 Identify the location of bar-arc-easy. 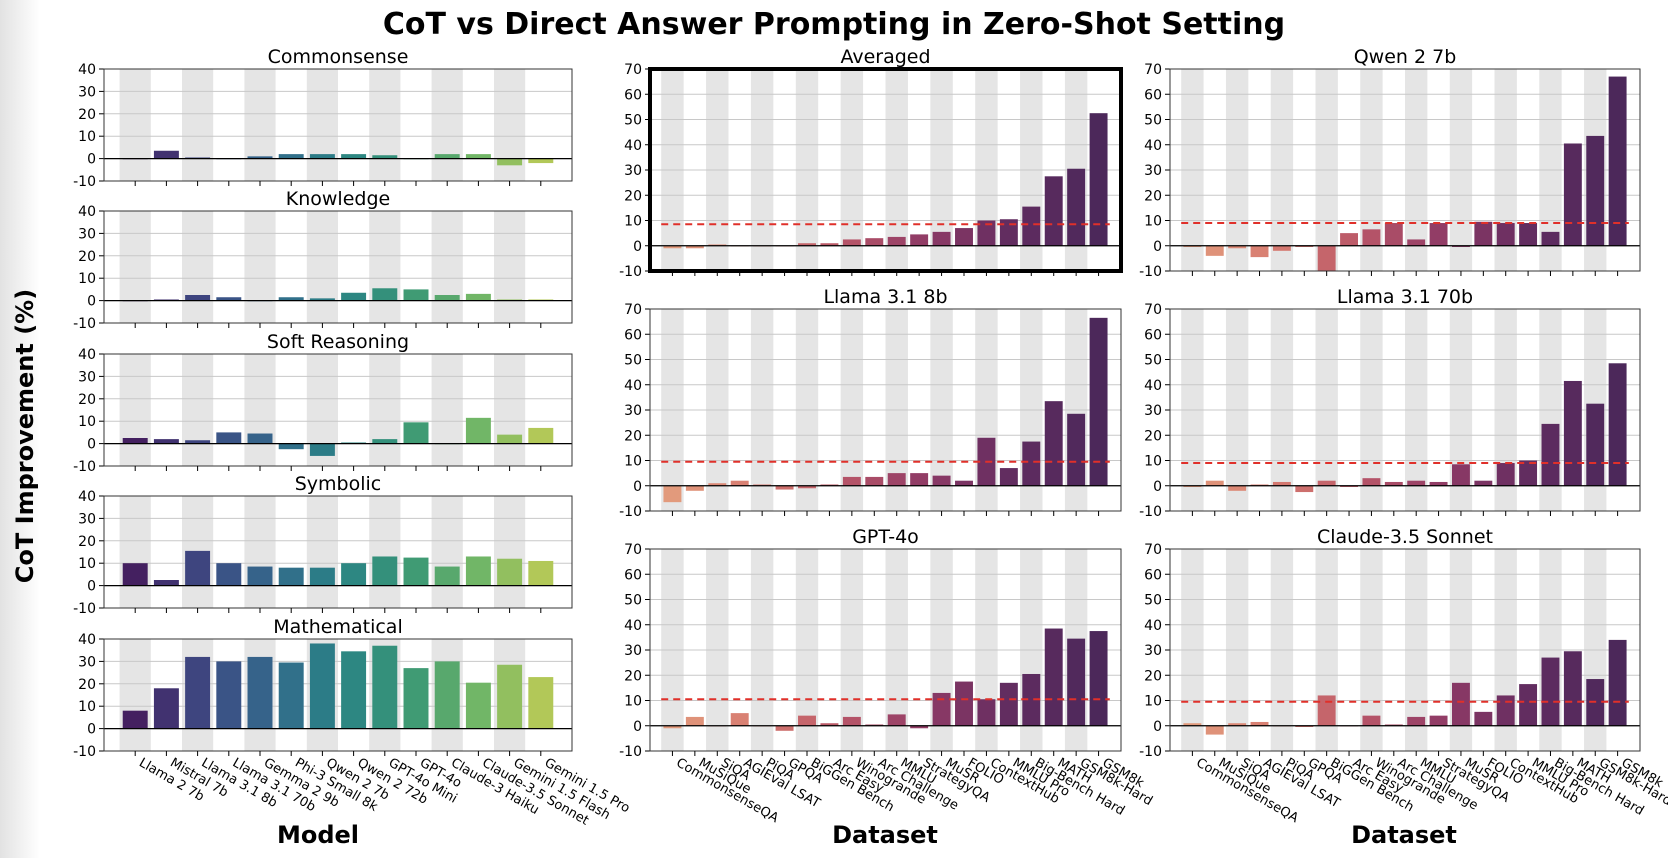
(829, 244).